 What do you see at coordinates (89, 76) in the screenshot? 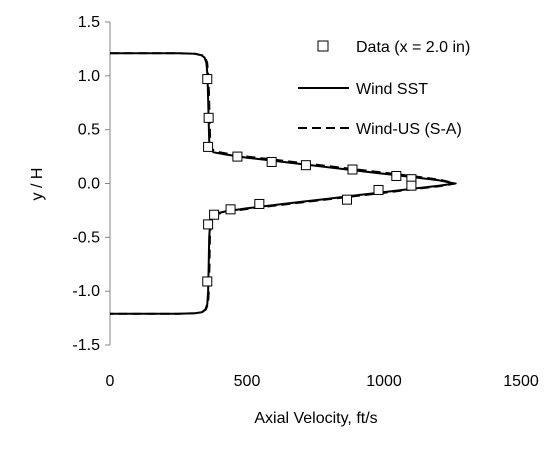
I see `y-tick-label: 1.0` at bounding box center [89, 76].